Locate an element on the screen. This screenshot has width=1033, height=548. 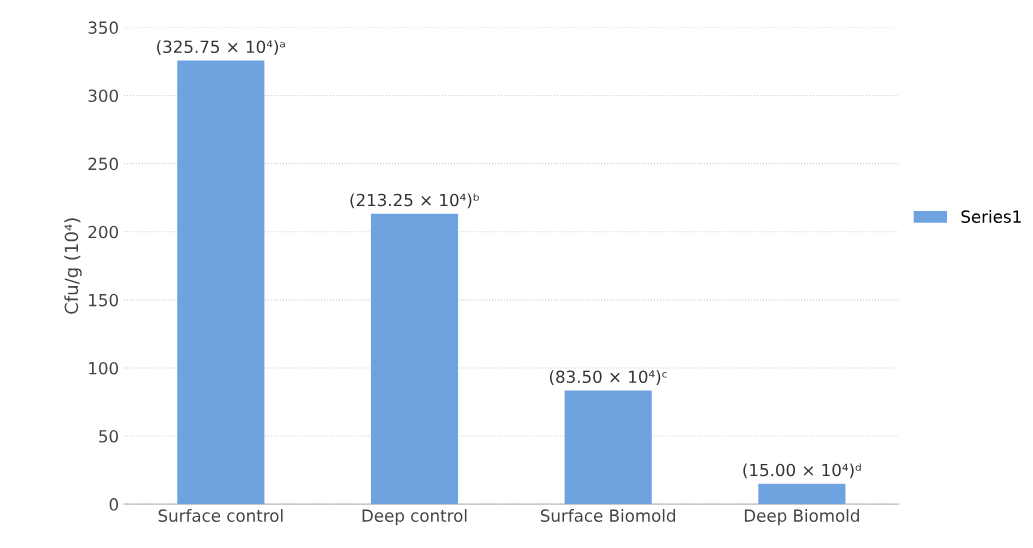
data-label: (213.25 × 10⁴)ᵇ is located at coordinates (414, 201).